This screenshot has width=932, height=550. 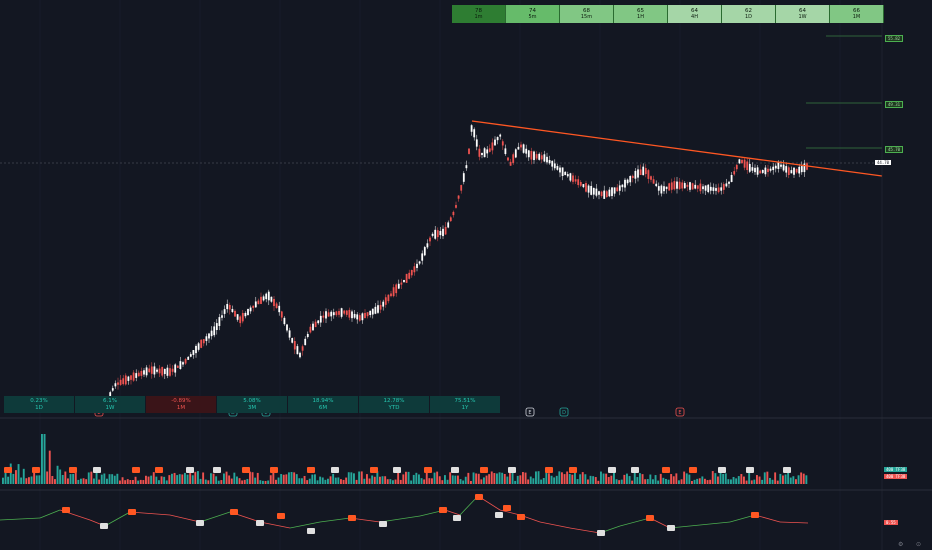 I want to click on perf-cell-6m: 18.94% 6M, so click(x=323, y=404).